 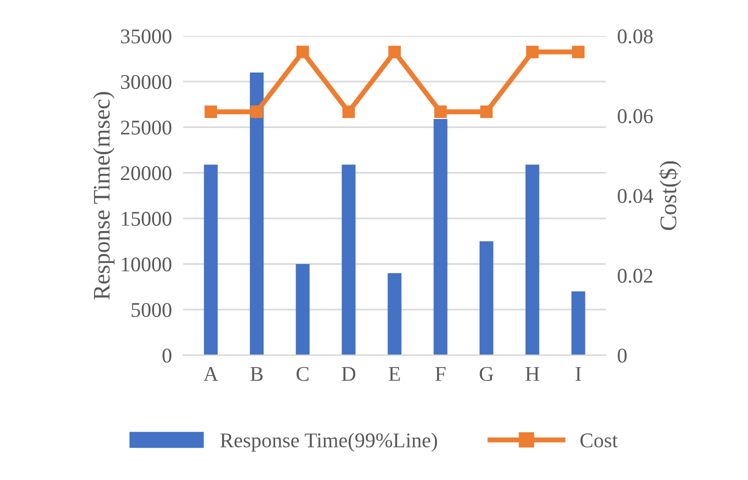 I want to click on legend-label: Cost, so click(x=599, y=440).